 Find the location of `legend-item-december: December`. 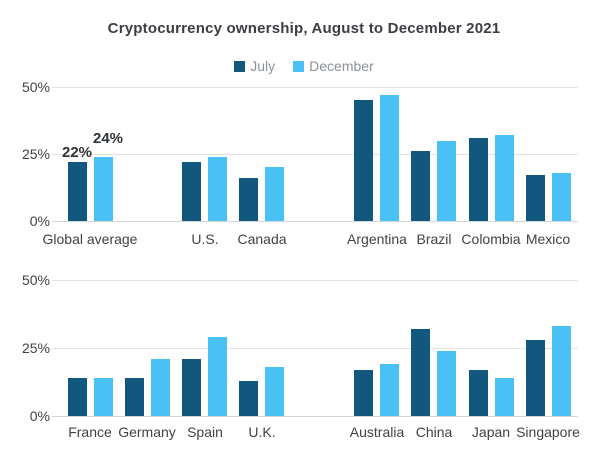

legend-item-december: December is located at coordinates (333, 66).